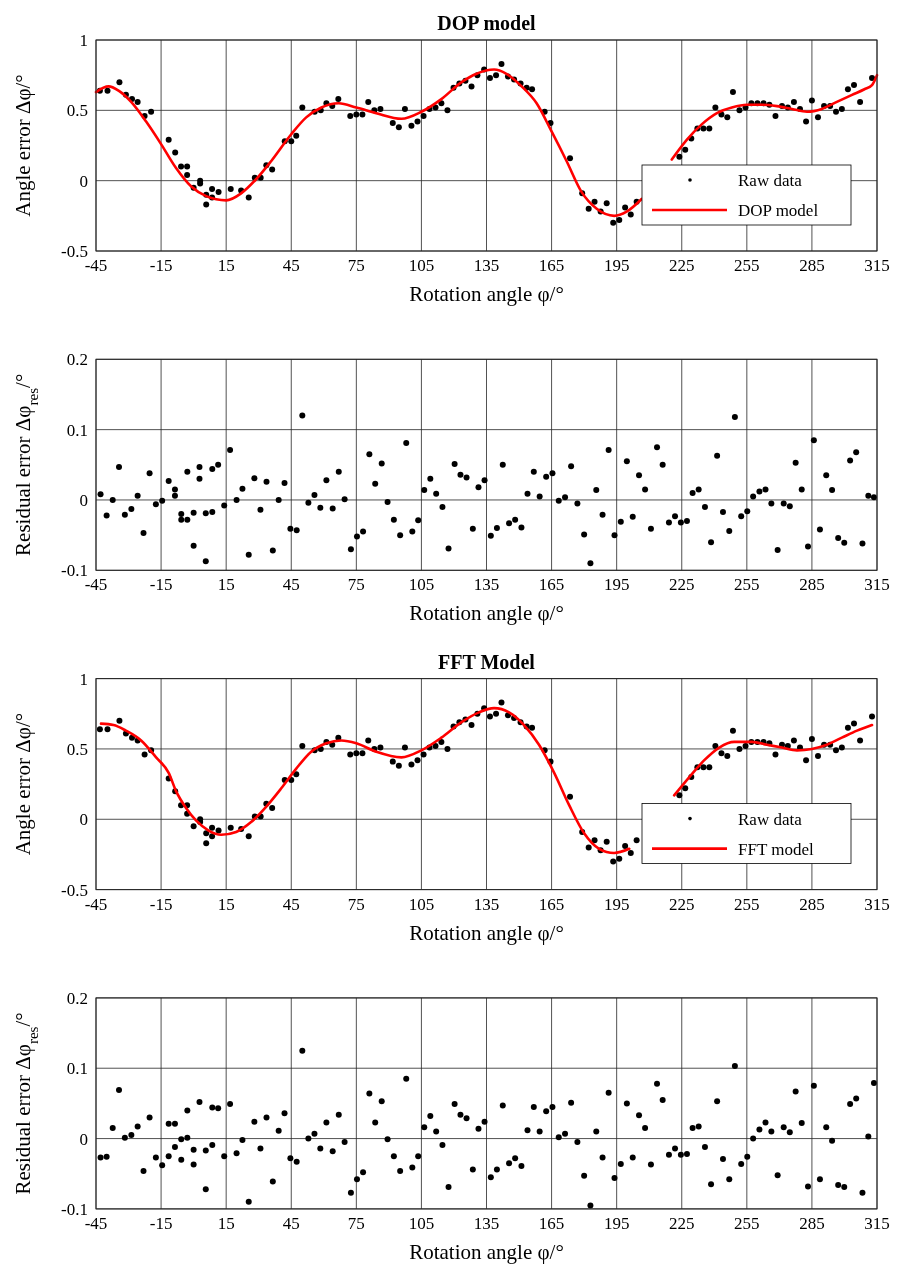 This screenshot has width=897, height=1282. Describe the element at coordinates (776, 849) in the screenshot. I see `legend-label: FFT model` at that location.